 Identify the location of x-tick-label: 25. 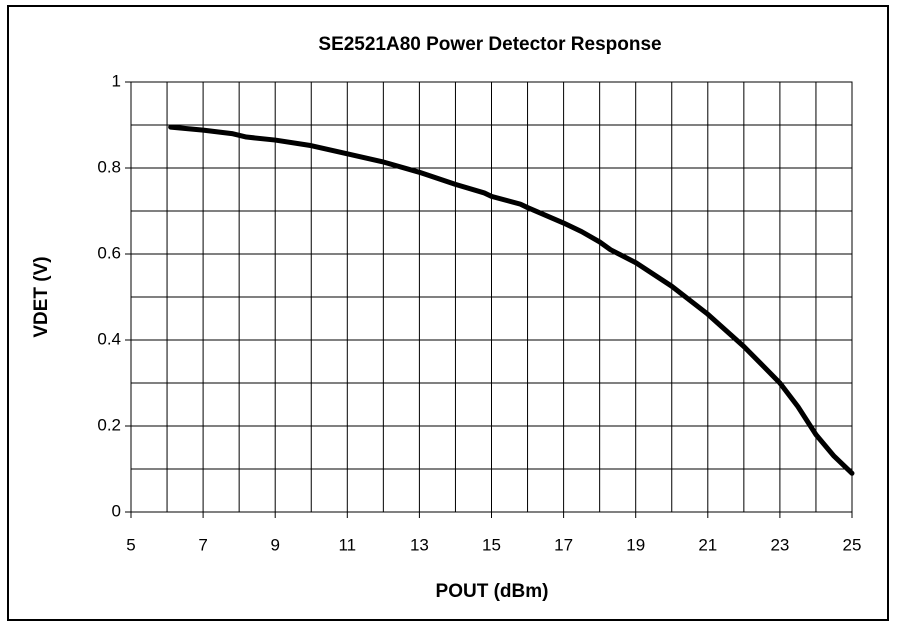
(852, 544).